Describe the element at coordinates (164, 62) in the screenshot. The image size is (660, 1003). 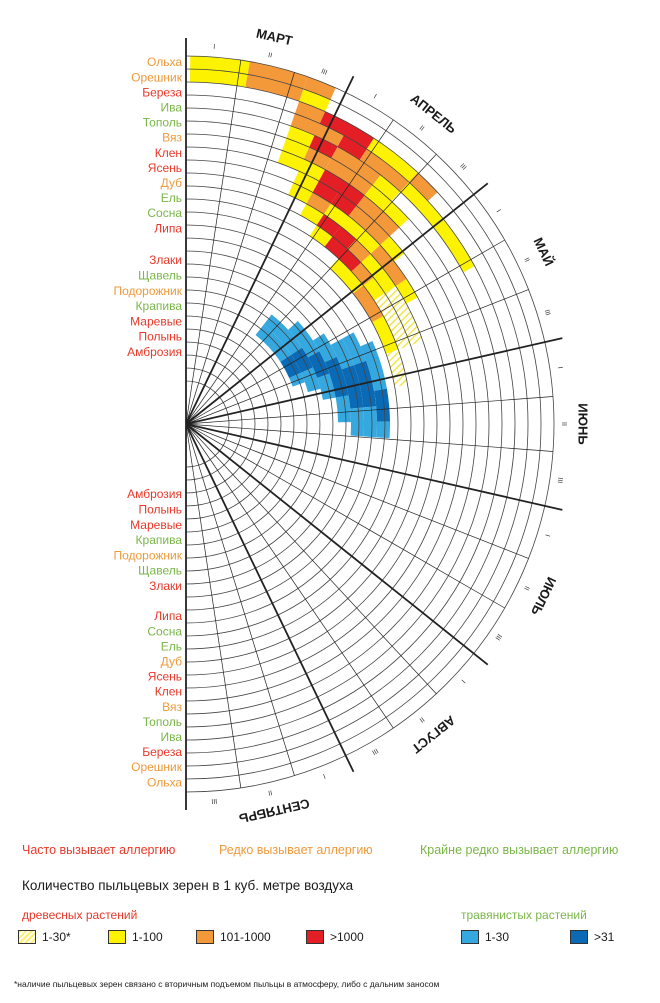
I see `tree-label-top: Ольха` at that location.